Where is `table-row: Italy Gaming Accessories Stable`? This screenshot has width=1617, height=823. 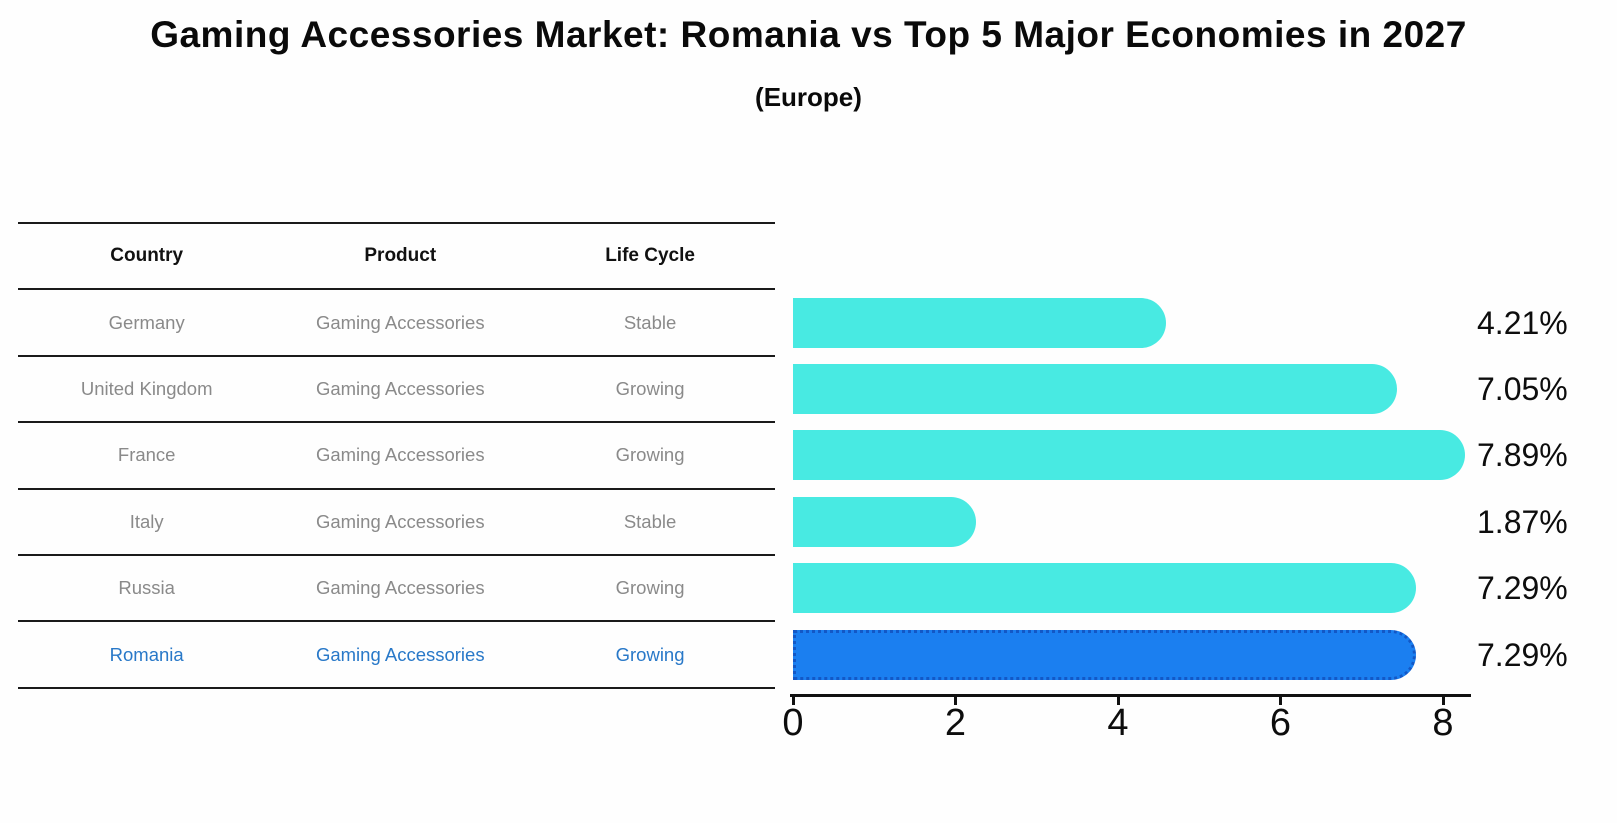 table-row: Italy Gaming Accessories Stable is located at coordinates (396, 520).